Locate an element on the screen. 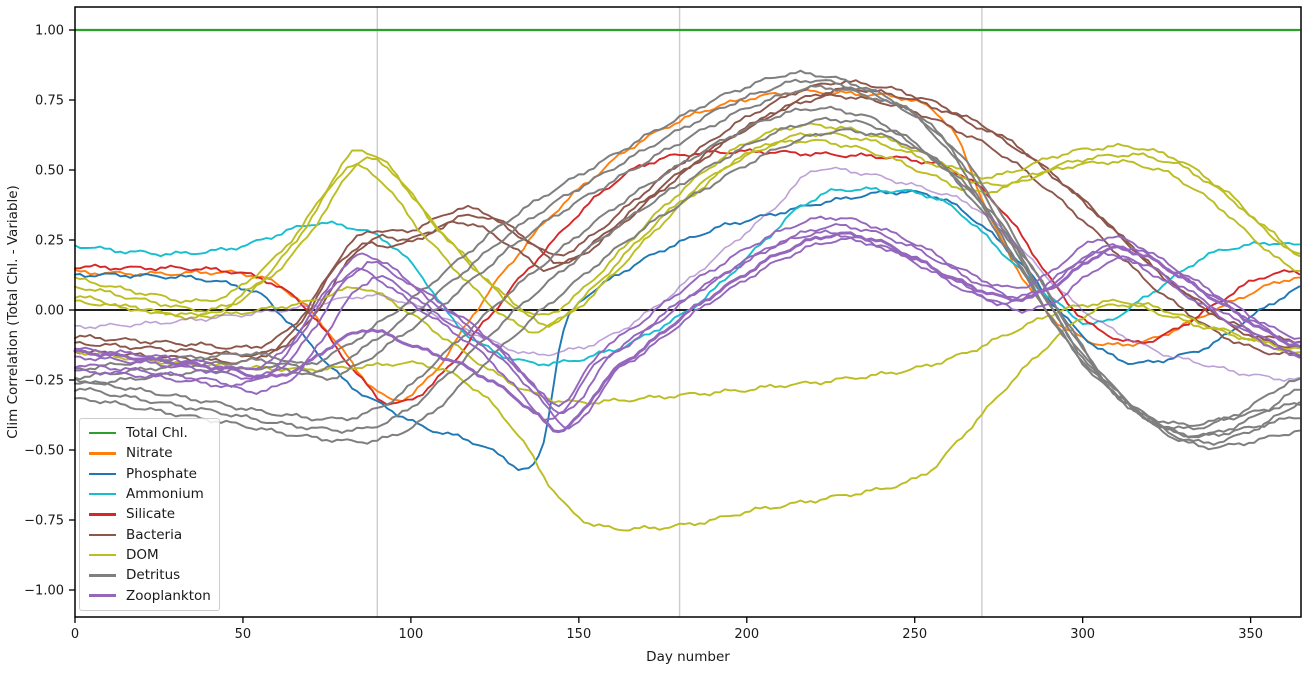  legend-label: Silicate is located at coordinates (151, 514).